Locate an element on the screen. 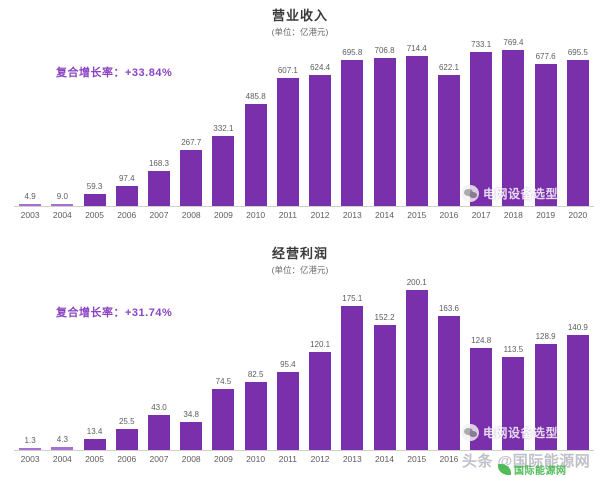 This screenshot has height=477, width=600. bar-column: 695.8 is located at coordinates (352, 122).